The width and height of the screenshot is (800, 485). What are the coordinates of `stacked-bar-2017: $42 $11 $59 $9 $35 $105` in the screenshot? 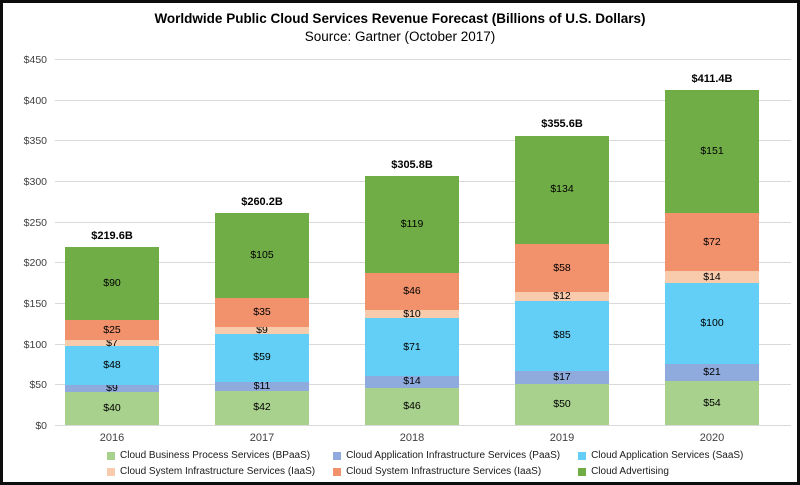 It's located at (262, 318).